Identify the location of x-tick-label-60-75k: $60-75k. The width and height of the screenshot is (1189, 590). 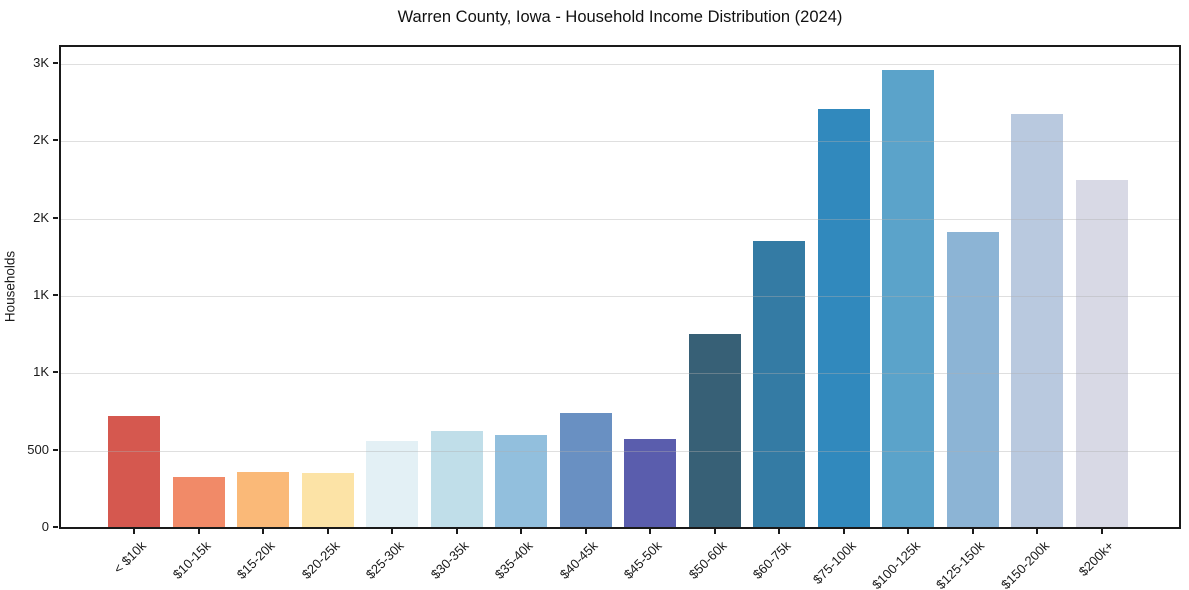
(772, 560).